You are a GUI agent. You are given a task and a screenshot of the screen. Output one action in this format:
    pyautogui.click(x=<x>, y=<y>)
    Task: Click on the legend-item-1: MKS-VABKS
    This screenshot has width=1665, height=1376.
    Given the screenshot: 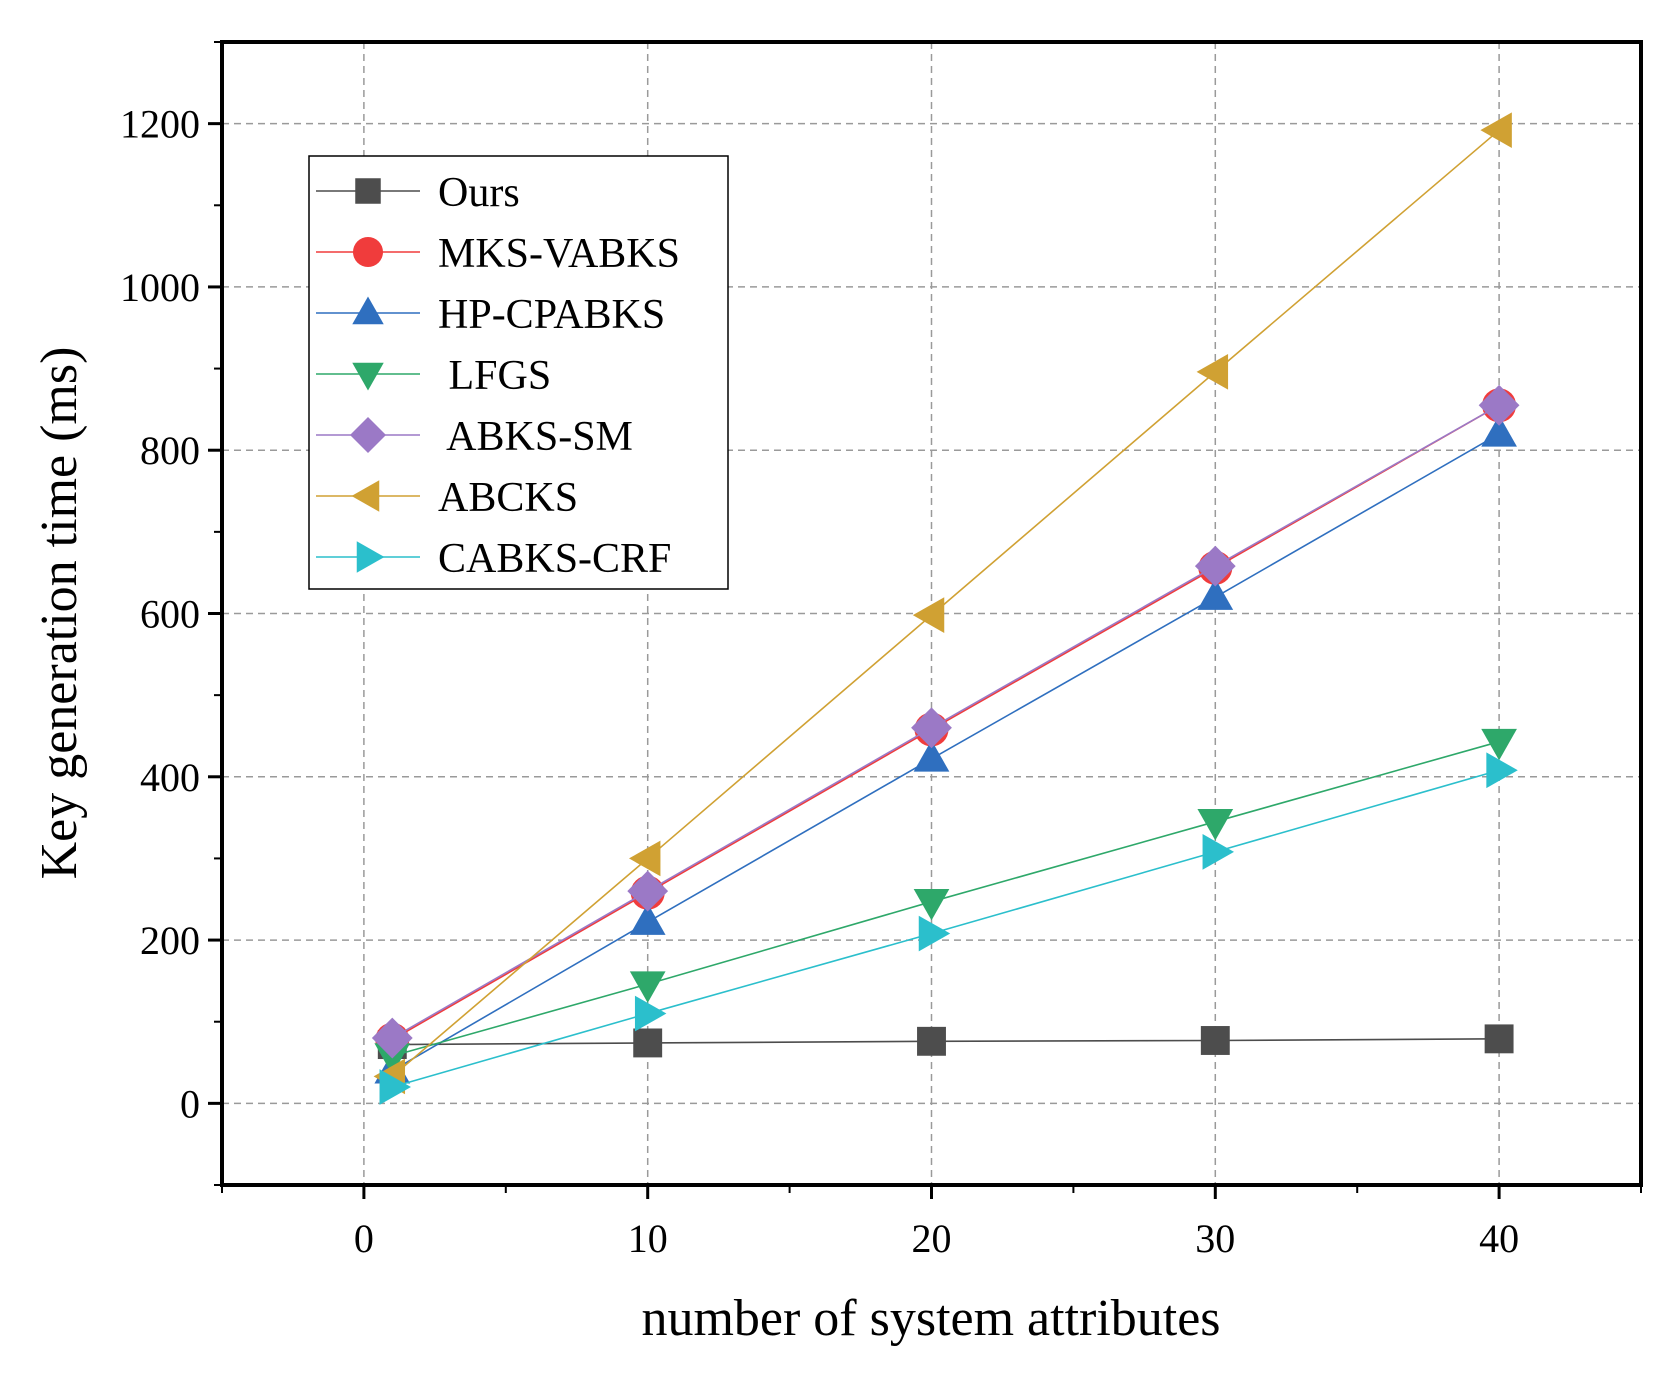 What is the action you would take?
    pyautogui.click(x=498, y=254)
    